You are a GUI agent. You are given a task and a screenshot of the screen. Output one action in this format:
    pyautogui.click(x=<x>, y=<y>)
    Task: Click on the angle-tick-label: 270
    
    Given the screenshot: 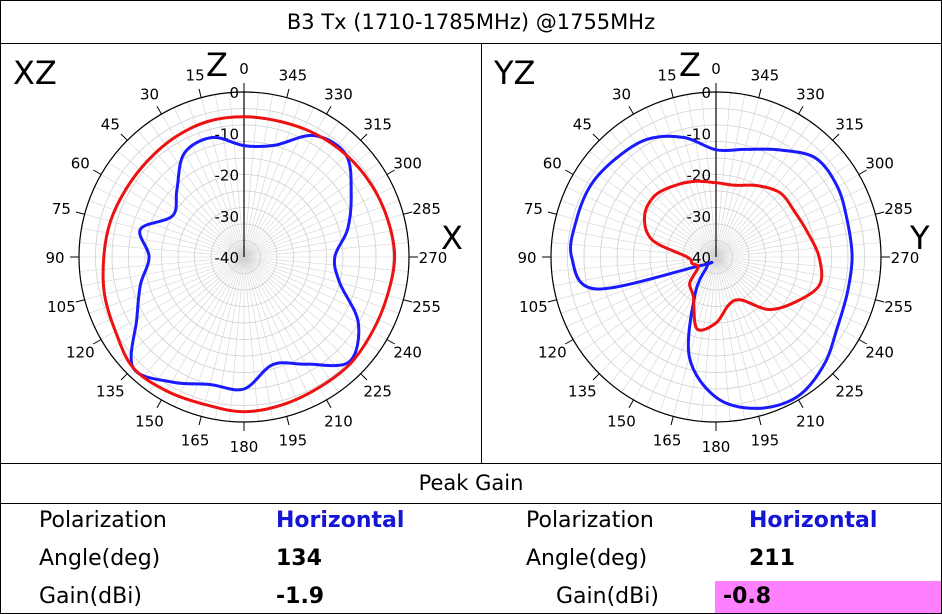 What is the action you would take?
    pyautogui.click(x=905, y=258)
    